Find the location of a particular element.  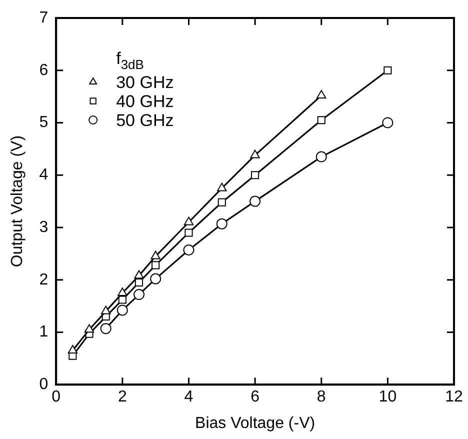

x-tick-label: 12 is located at coordinates (454, 397).